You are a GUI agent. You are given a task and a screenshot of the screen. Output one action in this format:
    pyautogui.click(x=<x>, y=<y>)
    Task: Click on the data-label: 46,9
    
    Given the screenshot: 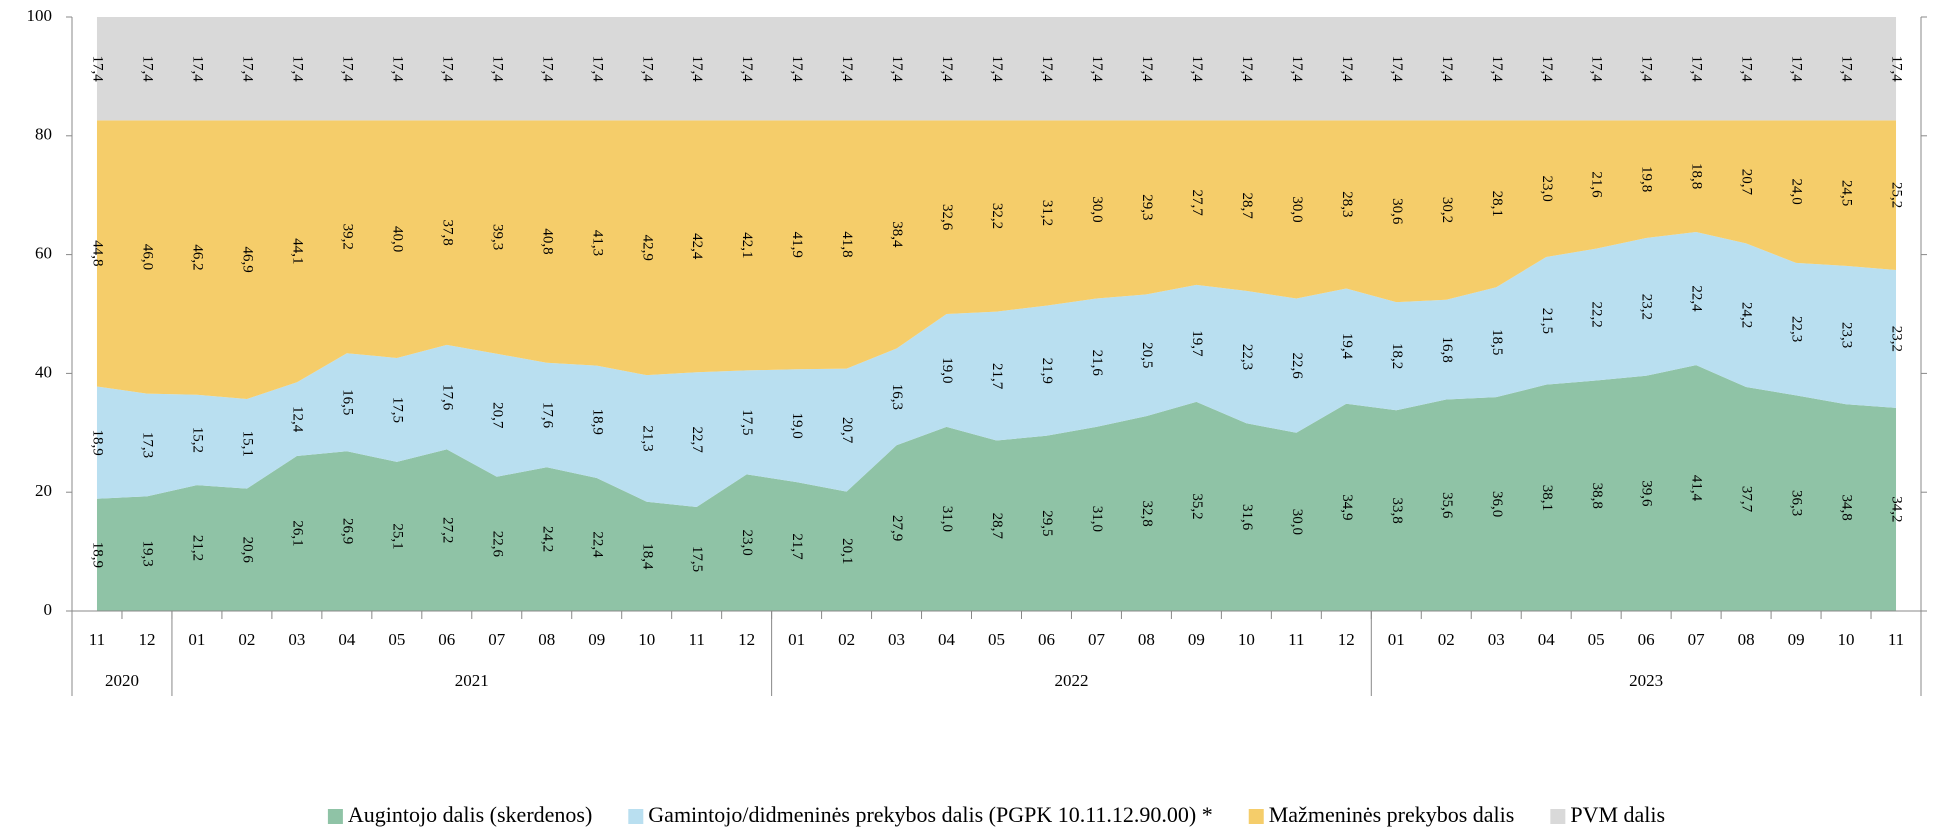 What is the action you would take?
    pyautogui.click(x=247, y=260)
    